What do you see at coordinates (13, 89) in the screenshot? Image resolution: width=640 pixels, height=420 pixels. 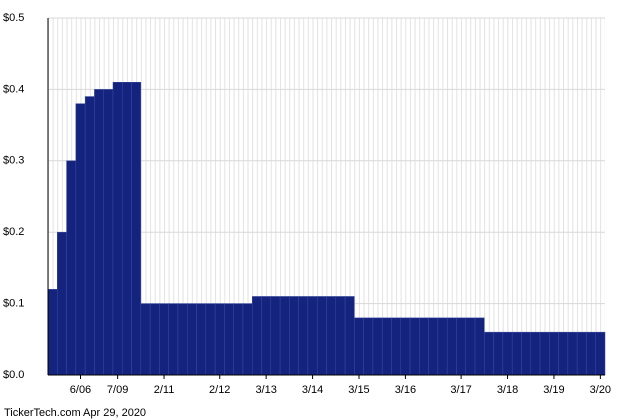 I see `y-tick-label: $0.4` at bounding box center [13, 89].